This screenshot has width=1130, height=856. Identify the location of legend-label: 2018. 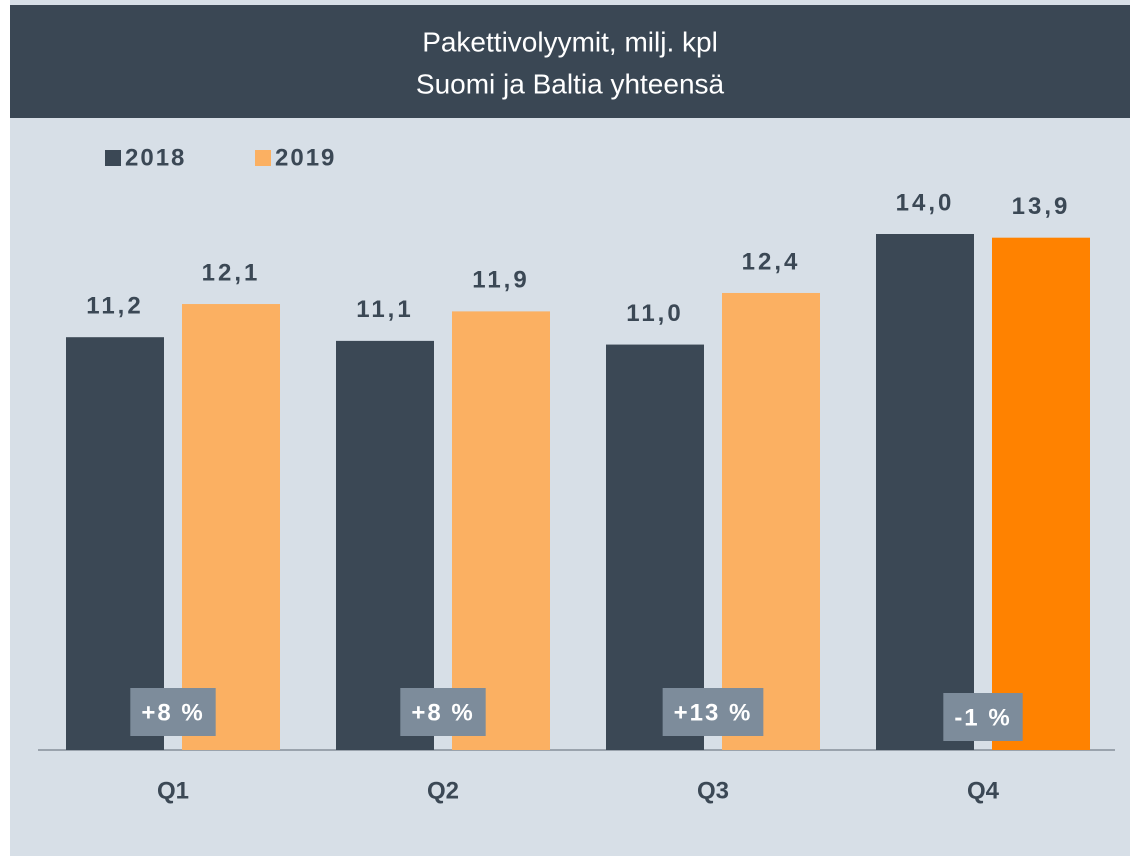
(155, 157).